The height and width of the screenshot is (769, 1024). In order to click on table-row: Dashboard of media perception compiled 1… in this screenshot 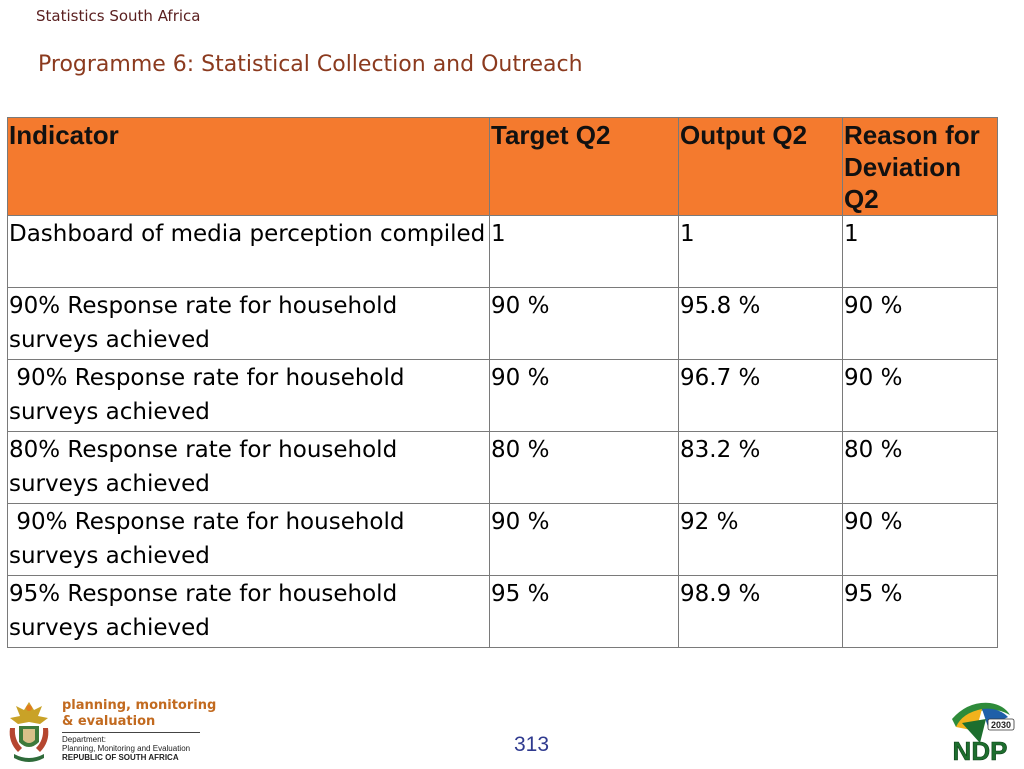, I will do `click(502, 251)`.